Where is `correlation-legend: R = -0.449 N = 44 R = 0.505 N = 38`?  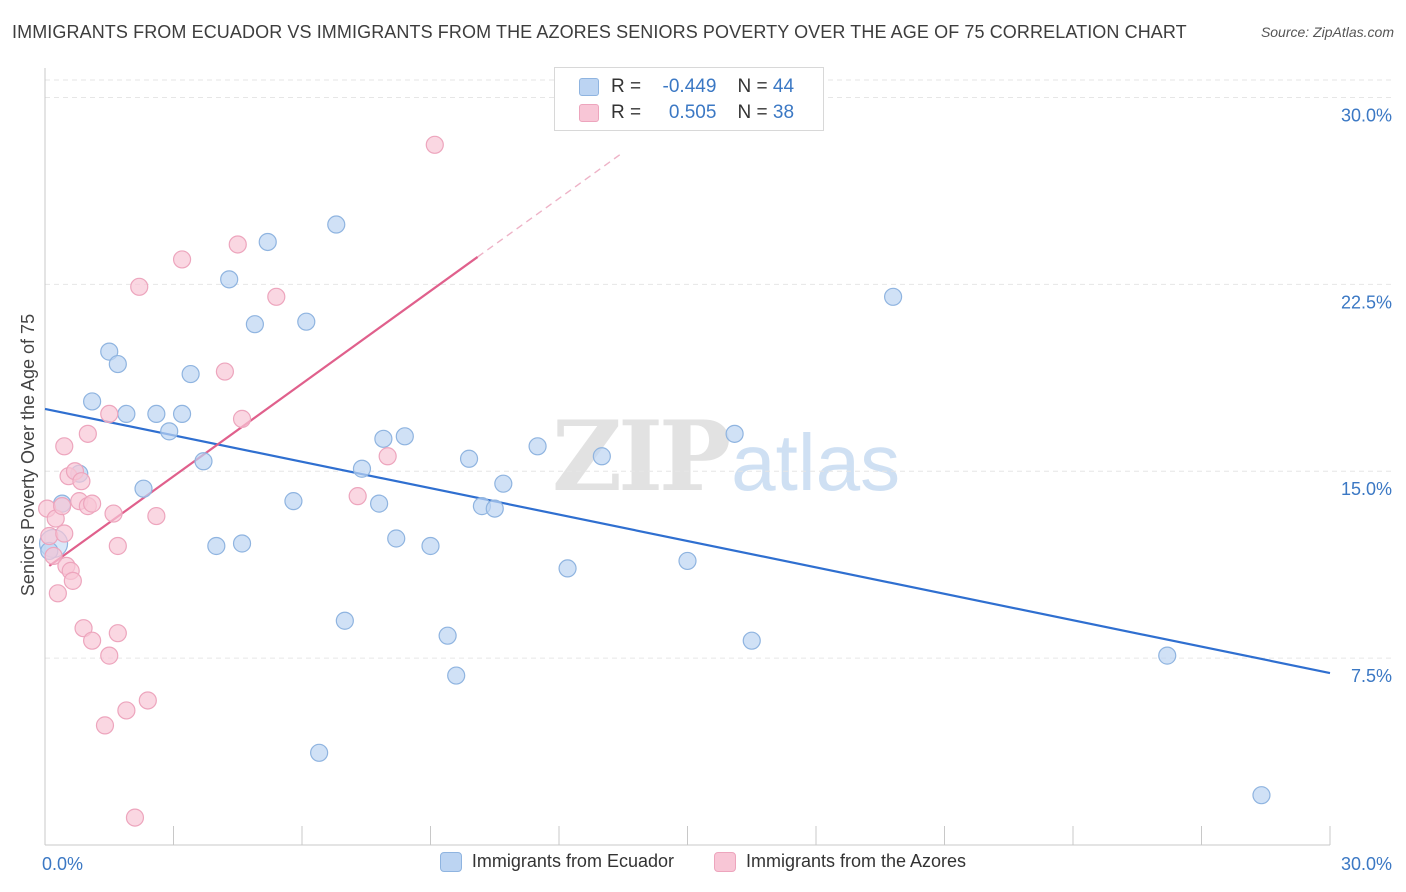 correlation-legend: R = -0.449 N = 44 R = 0.505 N = 38 is located at coordinates (689, 99).